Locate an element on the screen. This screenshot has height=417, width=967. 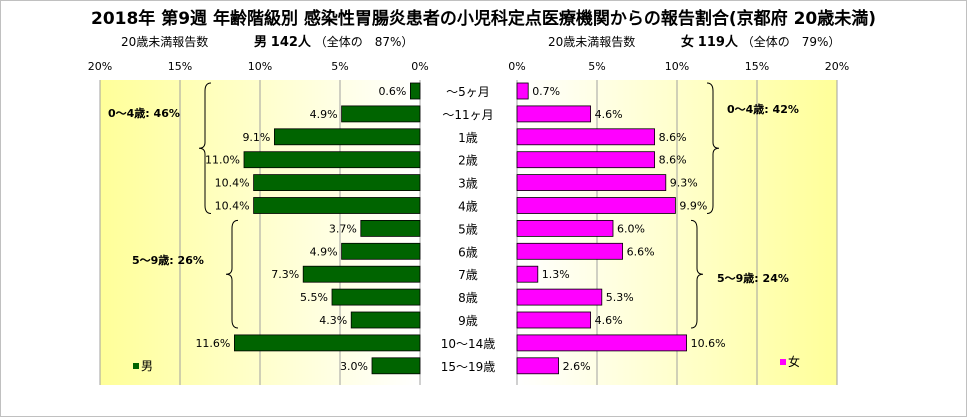
female-sex-label: 女 is located at coordinates (687, 42).